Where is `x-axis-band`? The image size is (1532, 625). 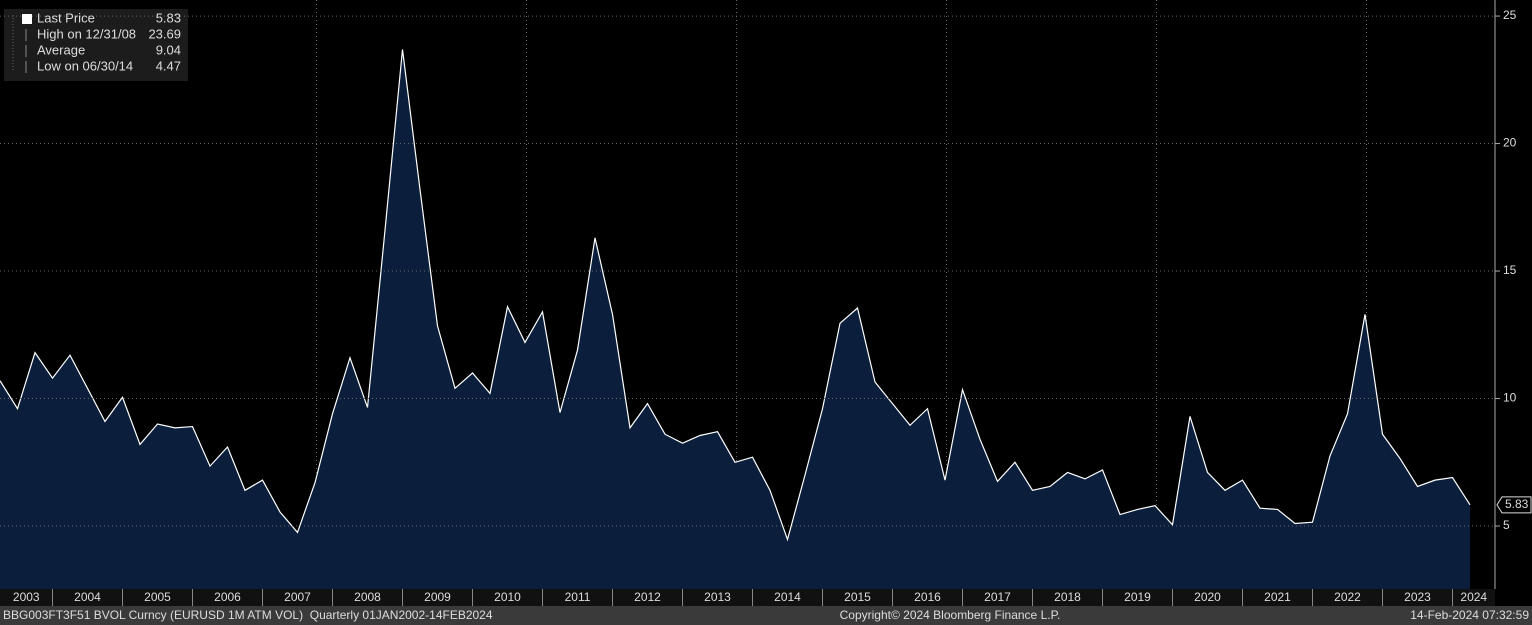
x-axis-band is located at coordinates (747, 597).